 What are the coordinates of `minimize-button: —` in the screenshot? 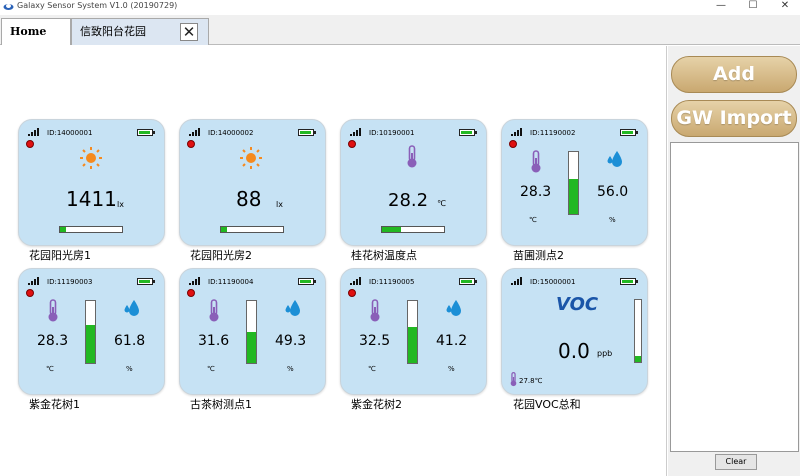 It's located at (721, 5).